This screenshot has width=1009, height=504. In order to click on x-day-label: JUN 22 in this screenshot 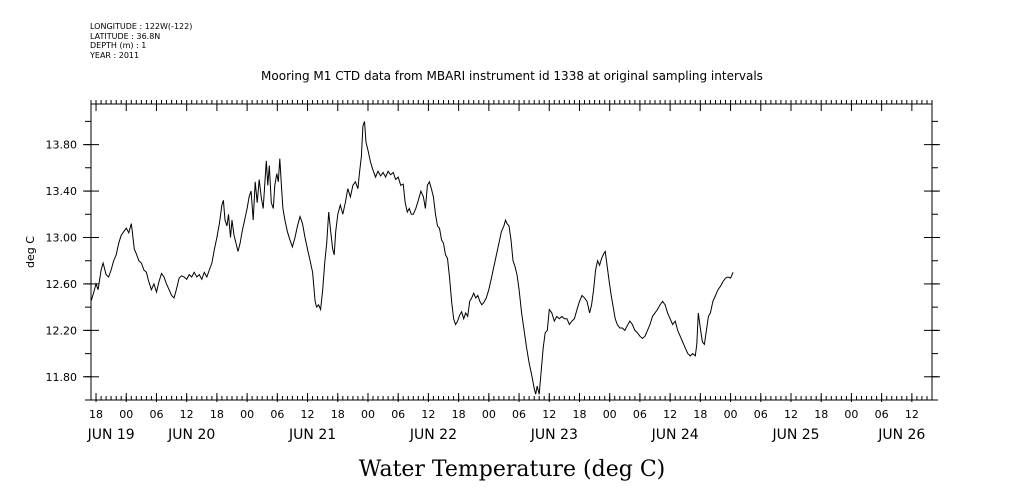, I will do `click(433, 435)`.